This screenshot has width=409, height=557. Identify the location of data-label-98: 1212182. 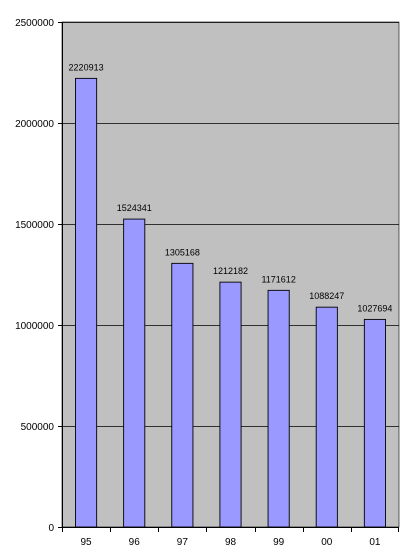
(230, 271).